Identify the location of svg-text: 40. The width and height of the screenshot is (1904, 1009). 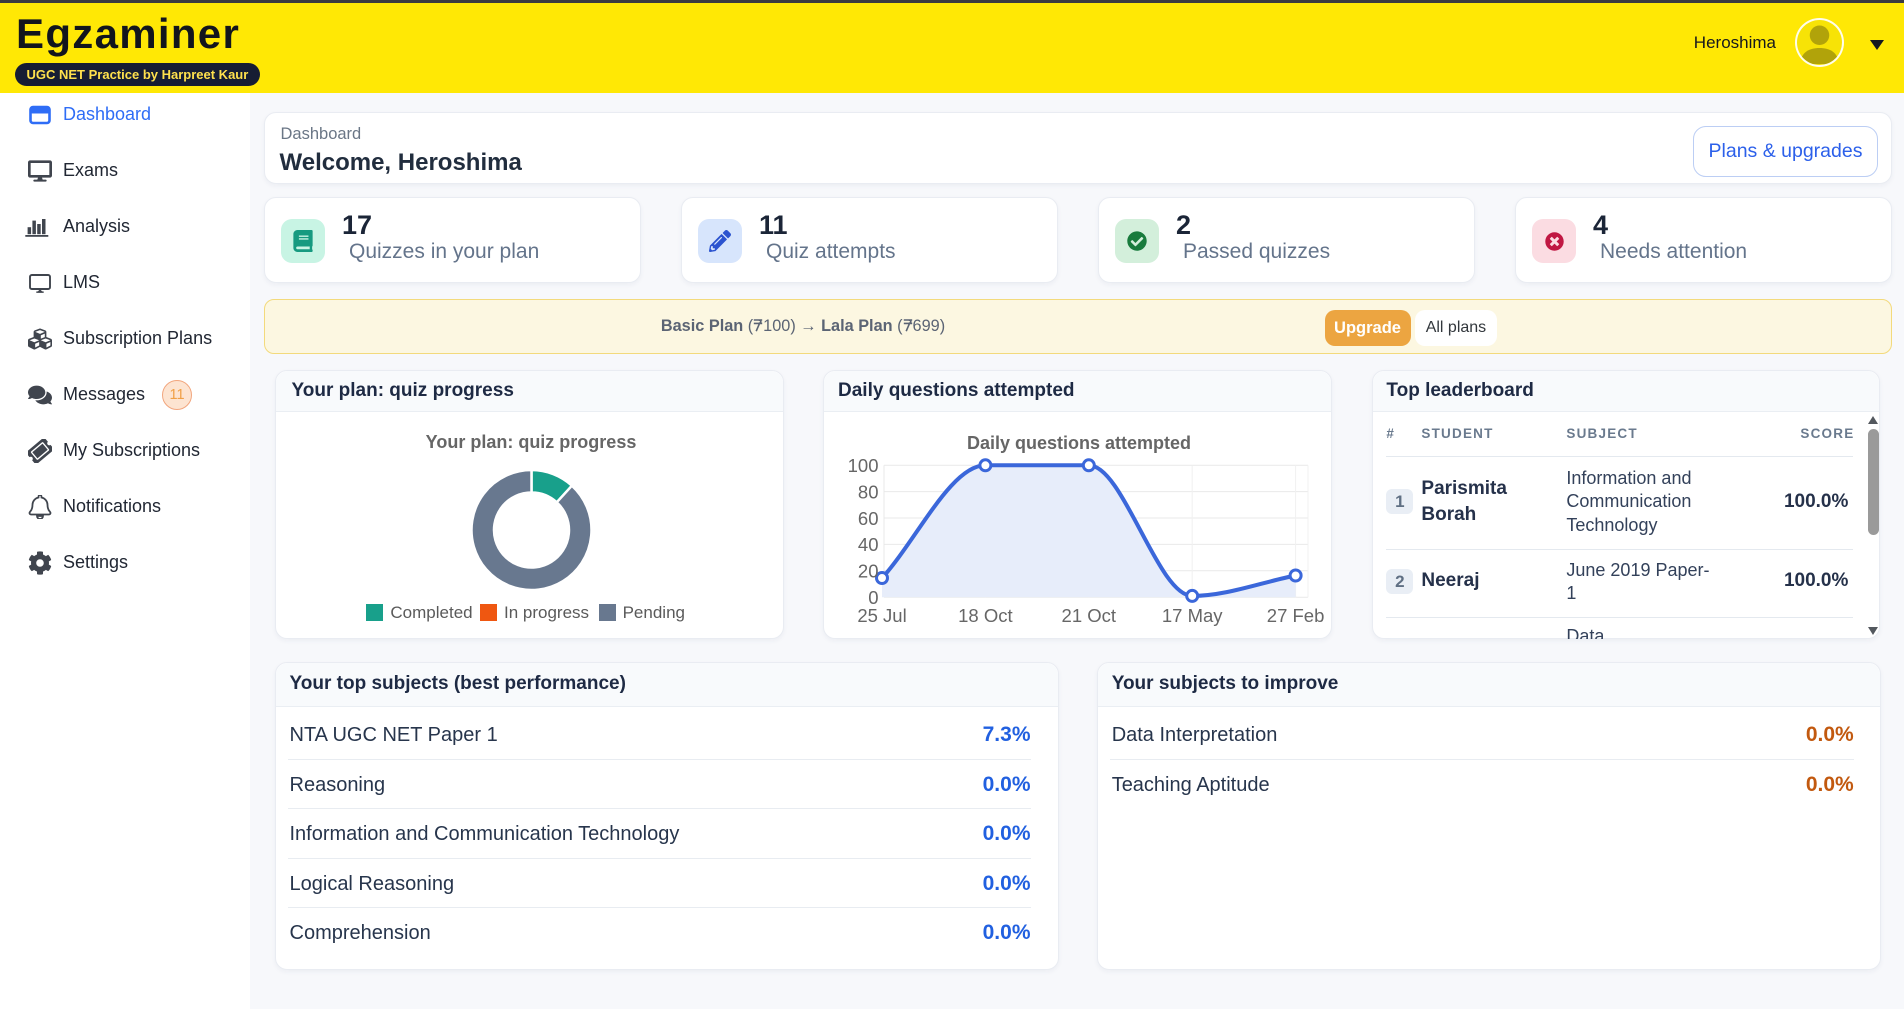
(868, 544).